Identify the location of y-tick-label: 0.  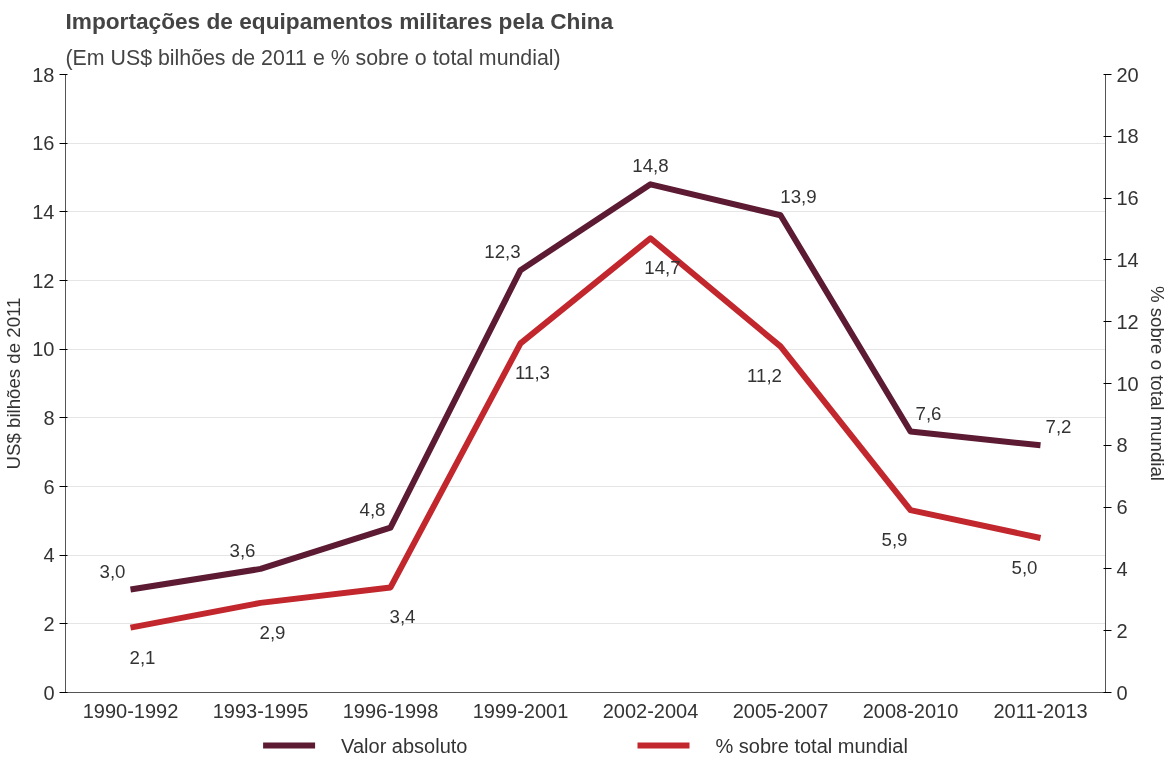
(49, 692).